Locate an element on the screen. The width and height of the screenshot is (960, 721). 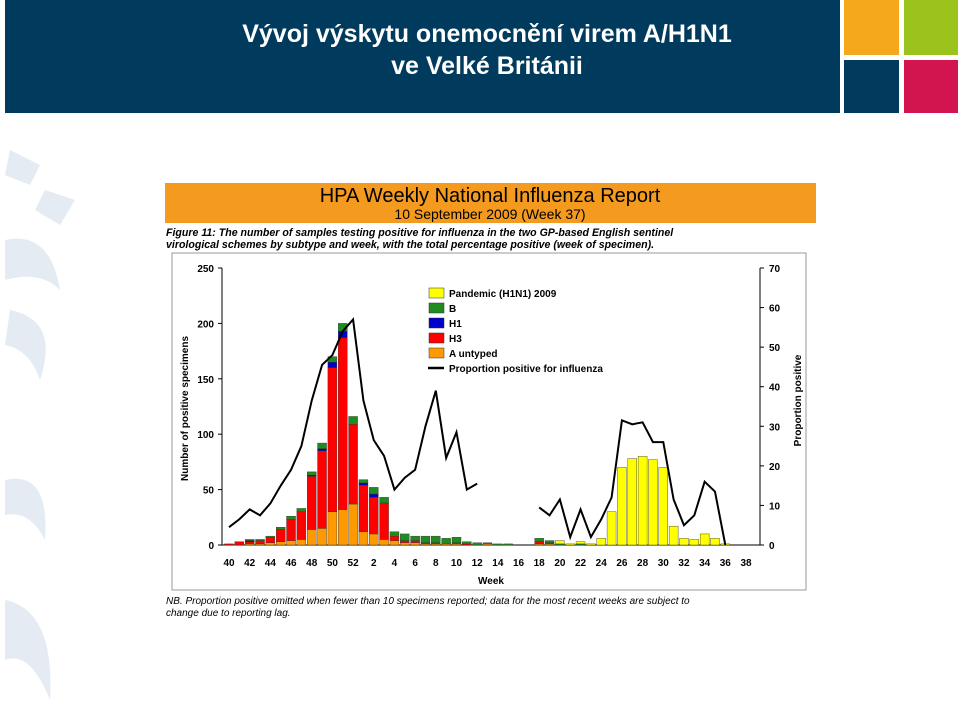
slide-title: Vývoj výskytu onemocnění virem A/H1N1 is located at coordinates (487, 34).